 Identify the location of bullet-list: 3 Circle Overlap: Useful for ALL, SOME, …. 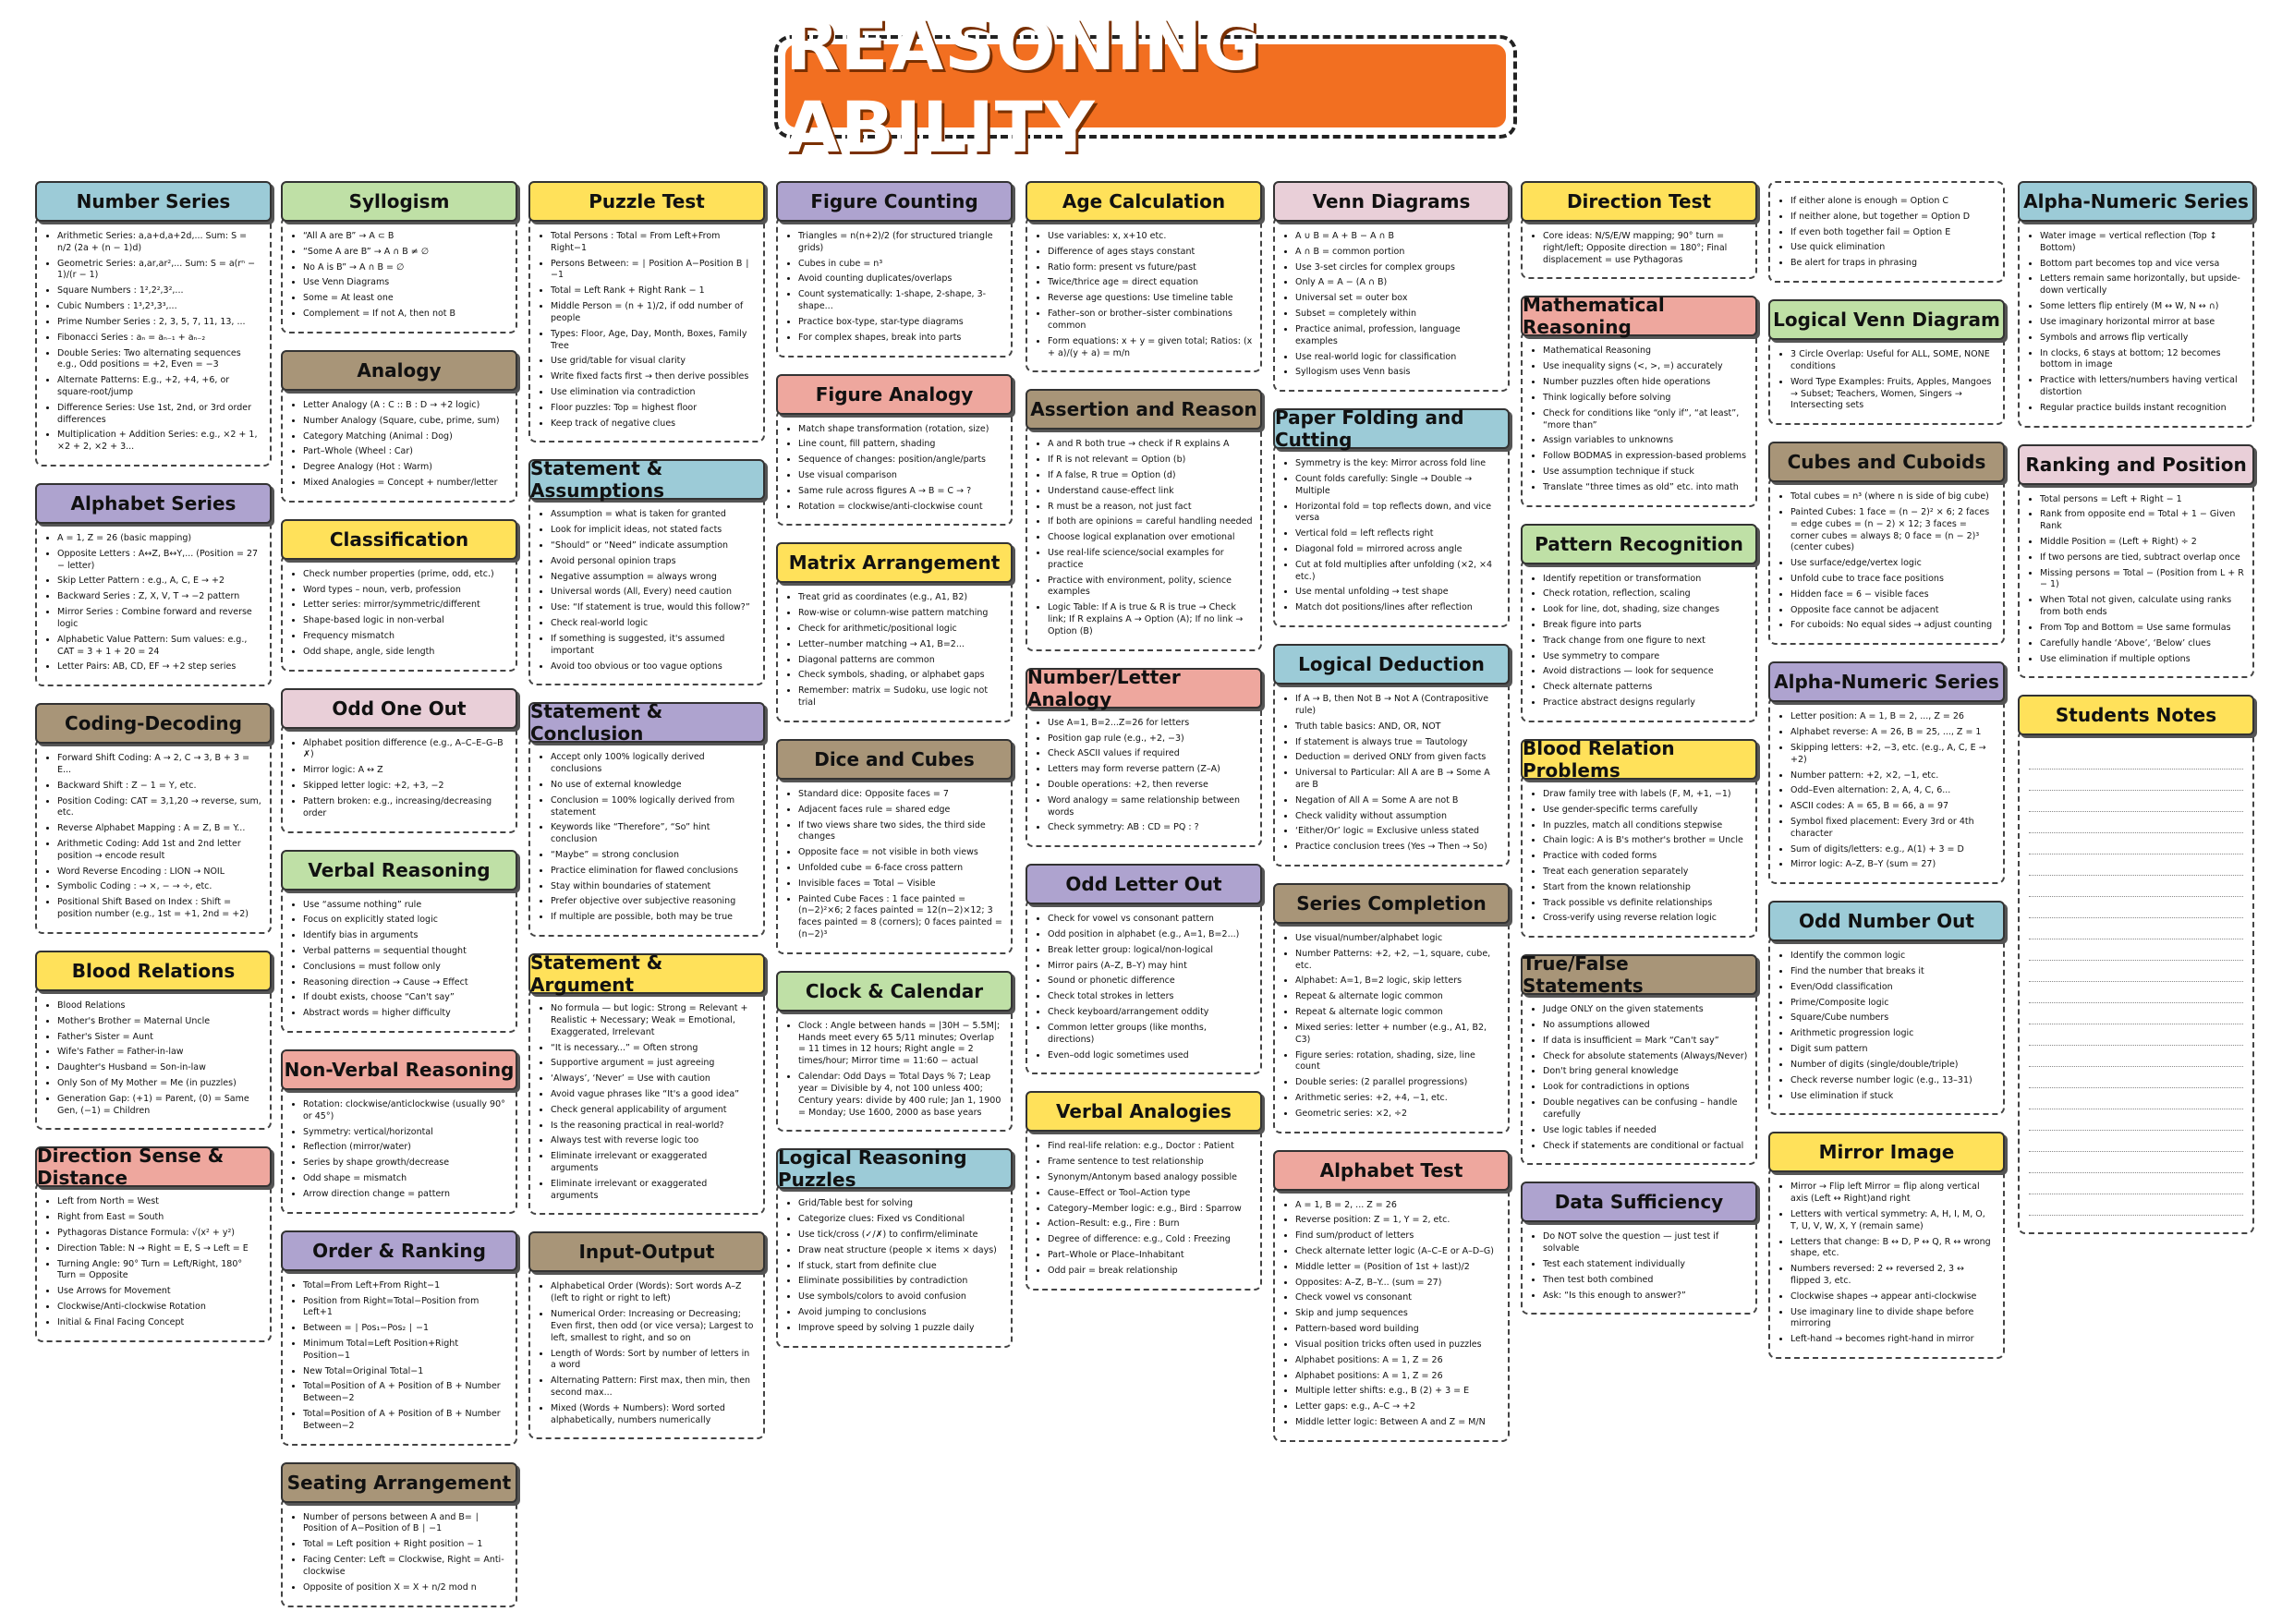
(1887, 381).